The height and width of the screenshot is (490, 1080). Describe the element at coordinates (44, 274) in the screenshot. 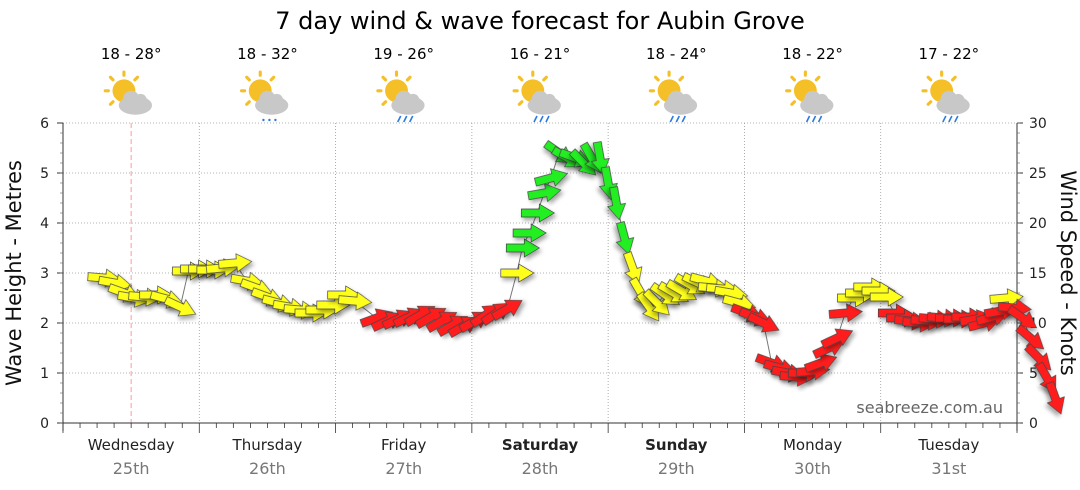

I see `y-left-tick-label: 3` at that location.